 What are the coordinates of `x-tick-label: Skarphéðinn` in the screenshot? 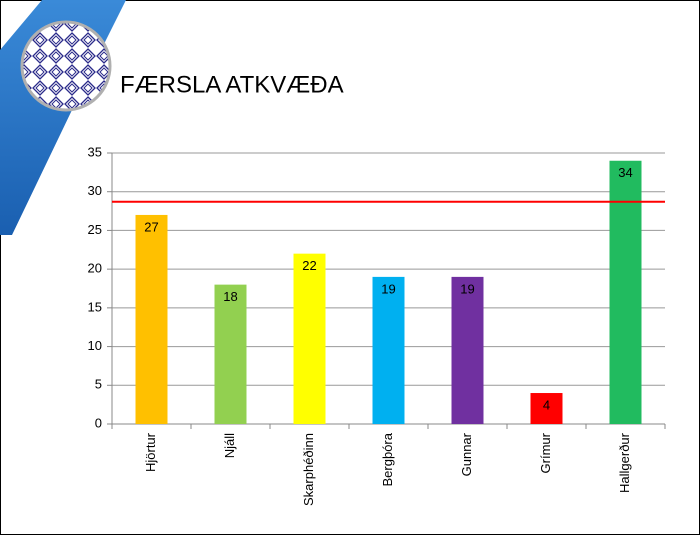 It's located at (308, 469).